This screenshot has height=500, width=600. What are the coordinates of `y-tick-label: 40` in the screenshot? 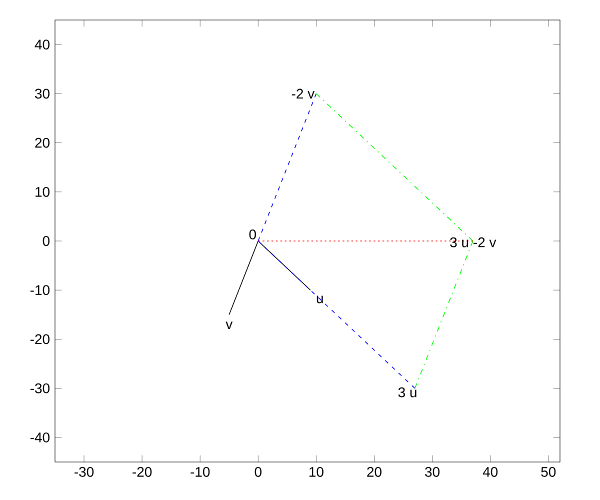 It's located at (42, 45).